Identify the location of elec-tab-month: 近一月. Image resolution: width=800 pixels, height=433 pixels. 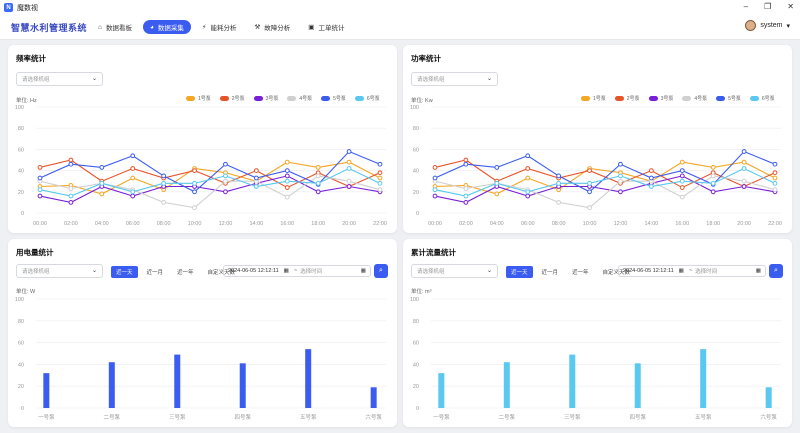
(155, 273).